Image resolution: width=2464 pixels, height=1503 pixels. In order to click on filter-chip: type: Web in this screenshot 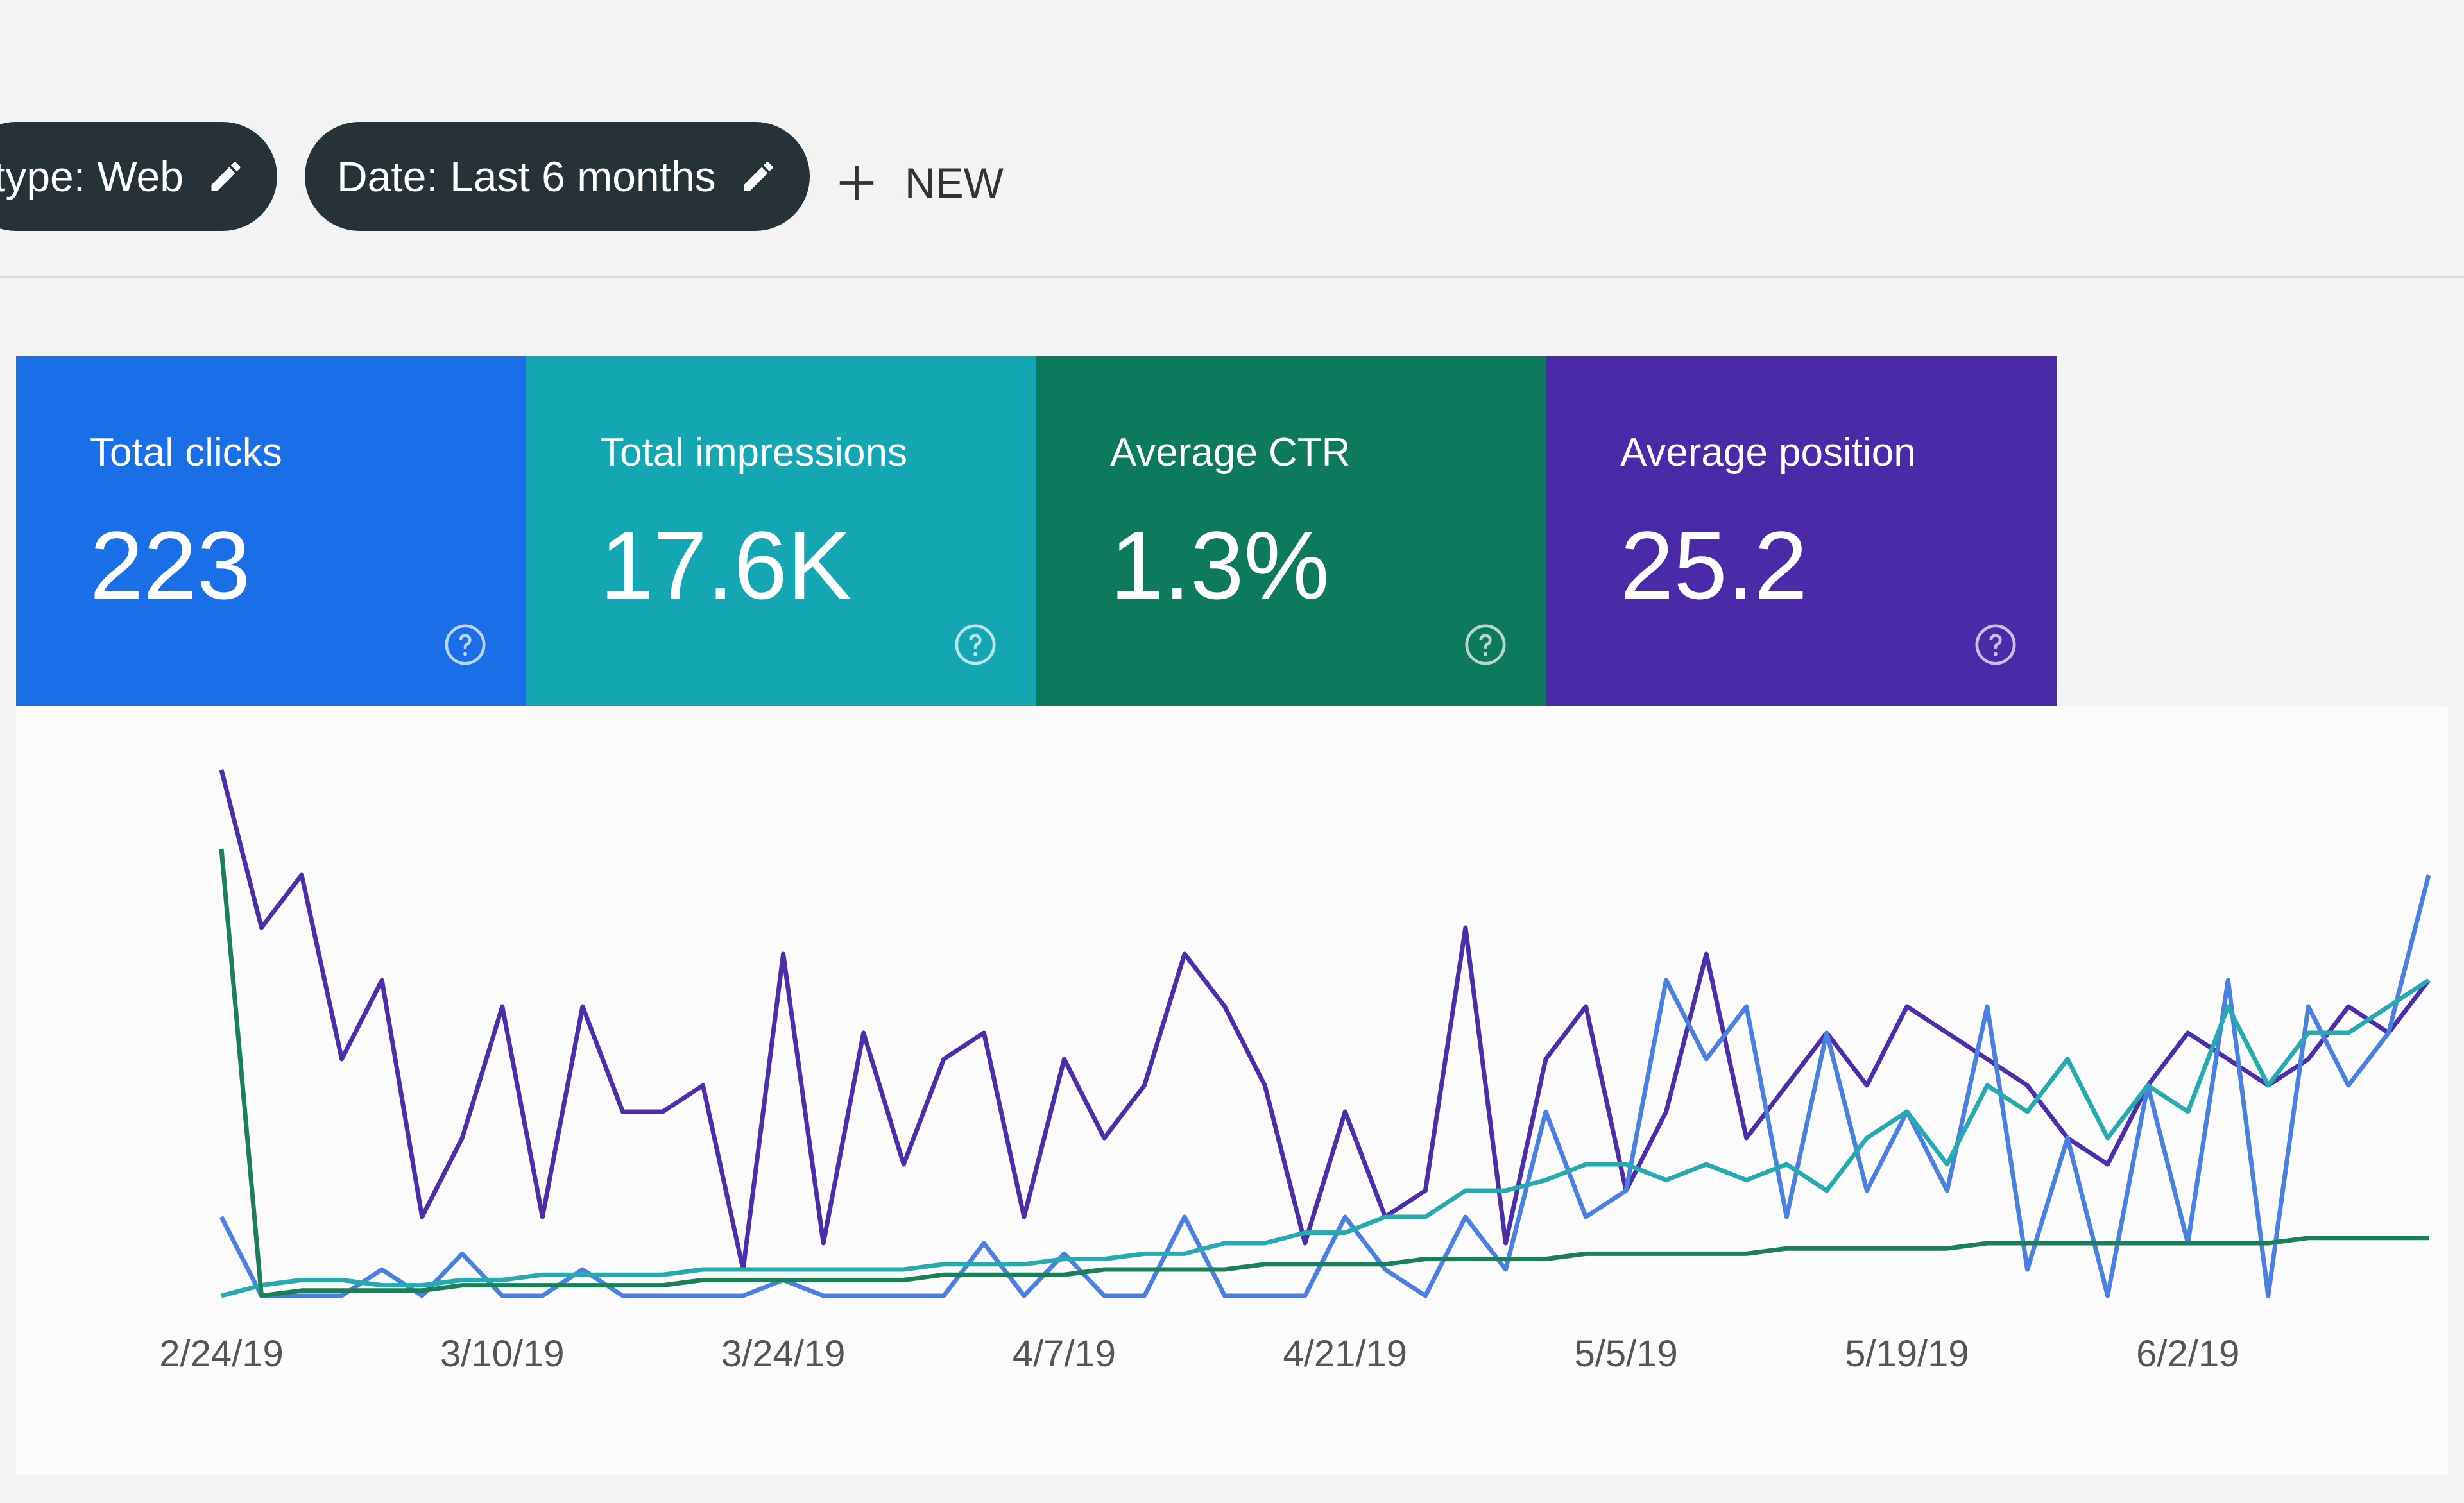, I will do `click(139, 176)`.